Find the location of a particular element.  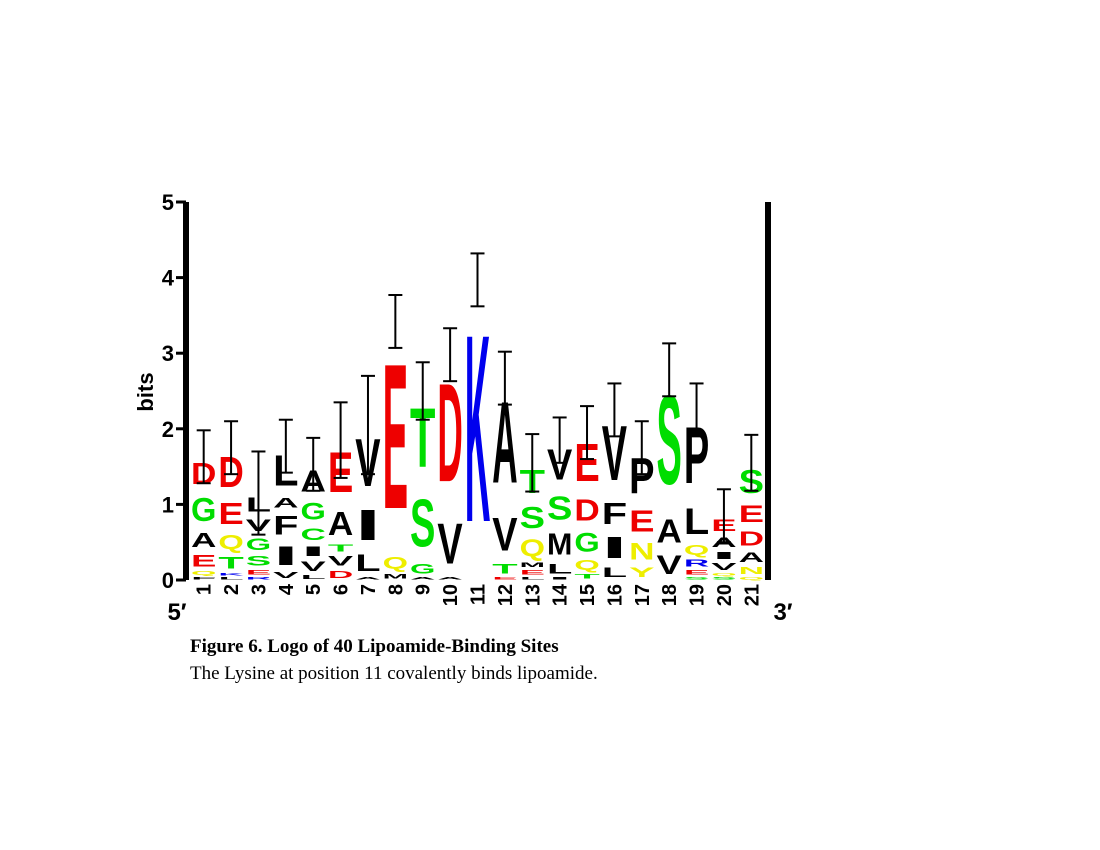

y-tick-label: 3 is located at coordinates (168, 353).